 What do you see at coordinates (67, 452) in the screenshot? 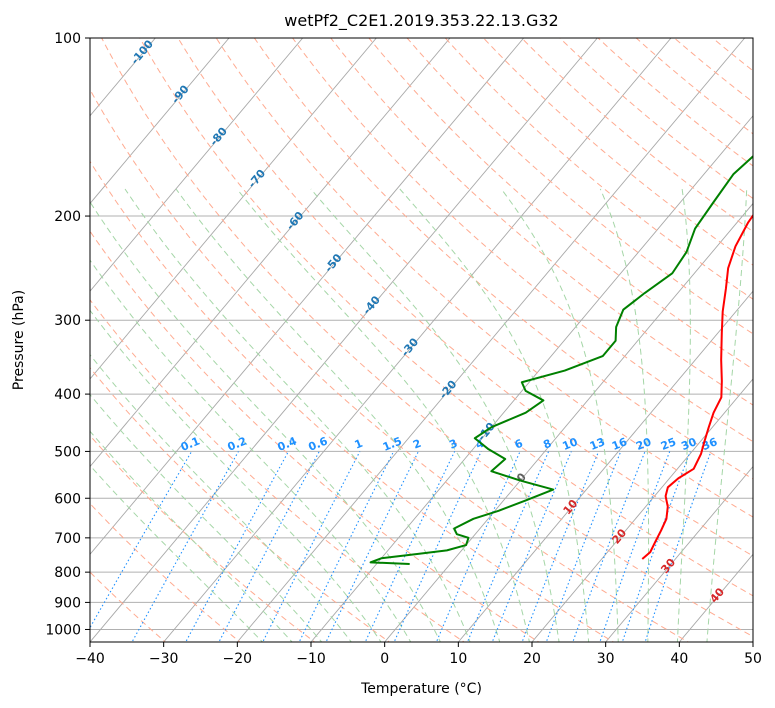
I see `y-tick-label: 500` at bounding box center [67, 452].